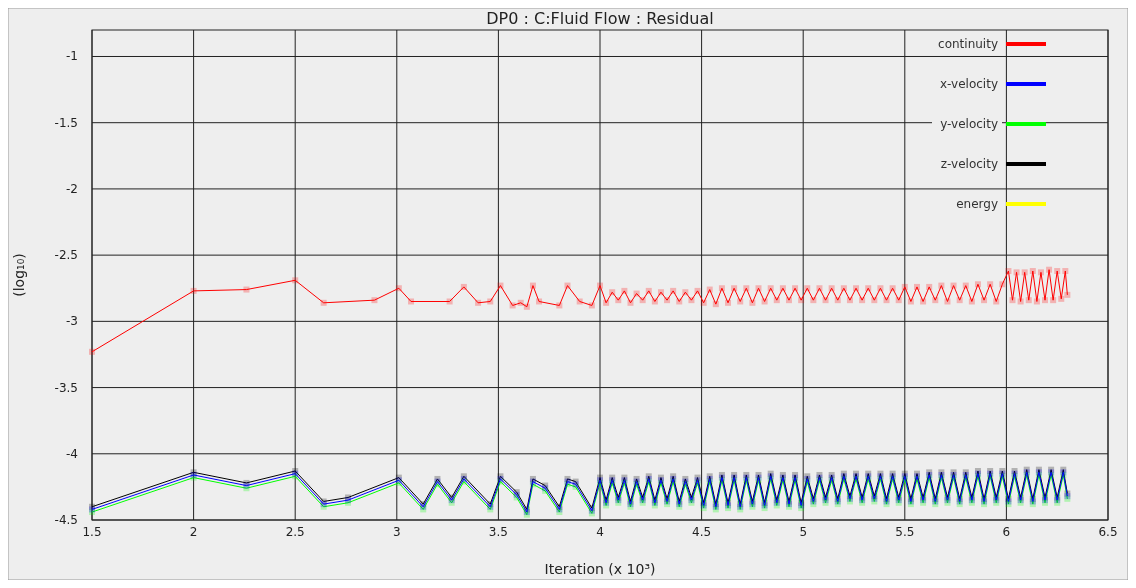 Image resolution: width=1136 pixels, height=588 pixels. I want to click on chart-title: DP0 : C:Fluid Flow : Residual, so click(600, 18).